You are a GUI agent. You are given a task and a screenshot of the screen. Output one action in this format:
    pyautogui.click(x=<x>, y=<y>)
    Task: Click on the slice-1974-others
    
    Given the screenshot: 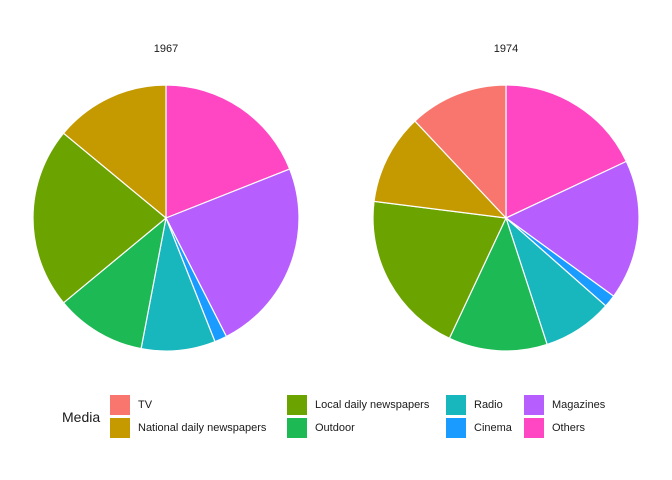 What is the action you would take?
    pyautogui.click(x=566, y=151)
    